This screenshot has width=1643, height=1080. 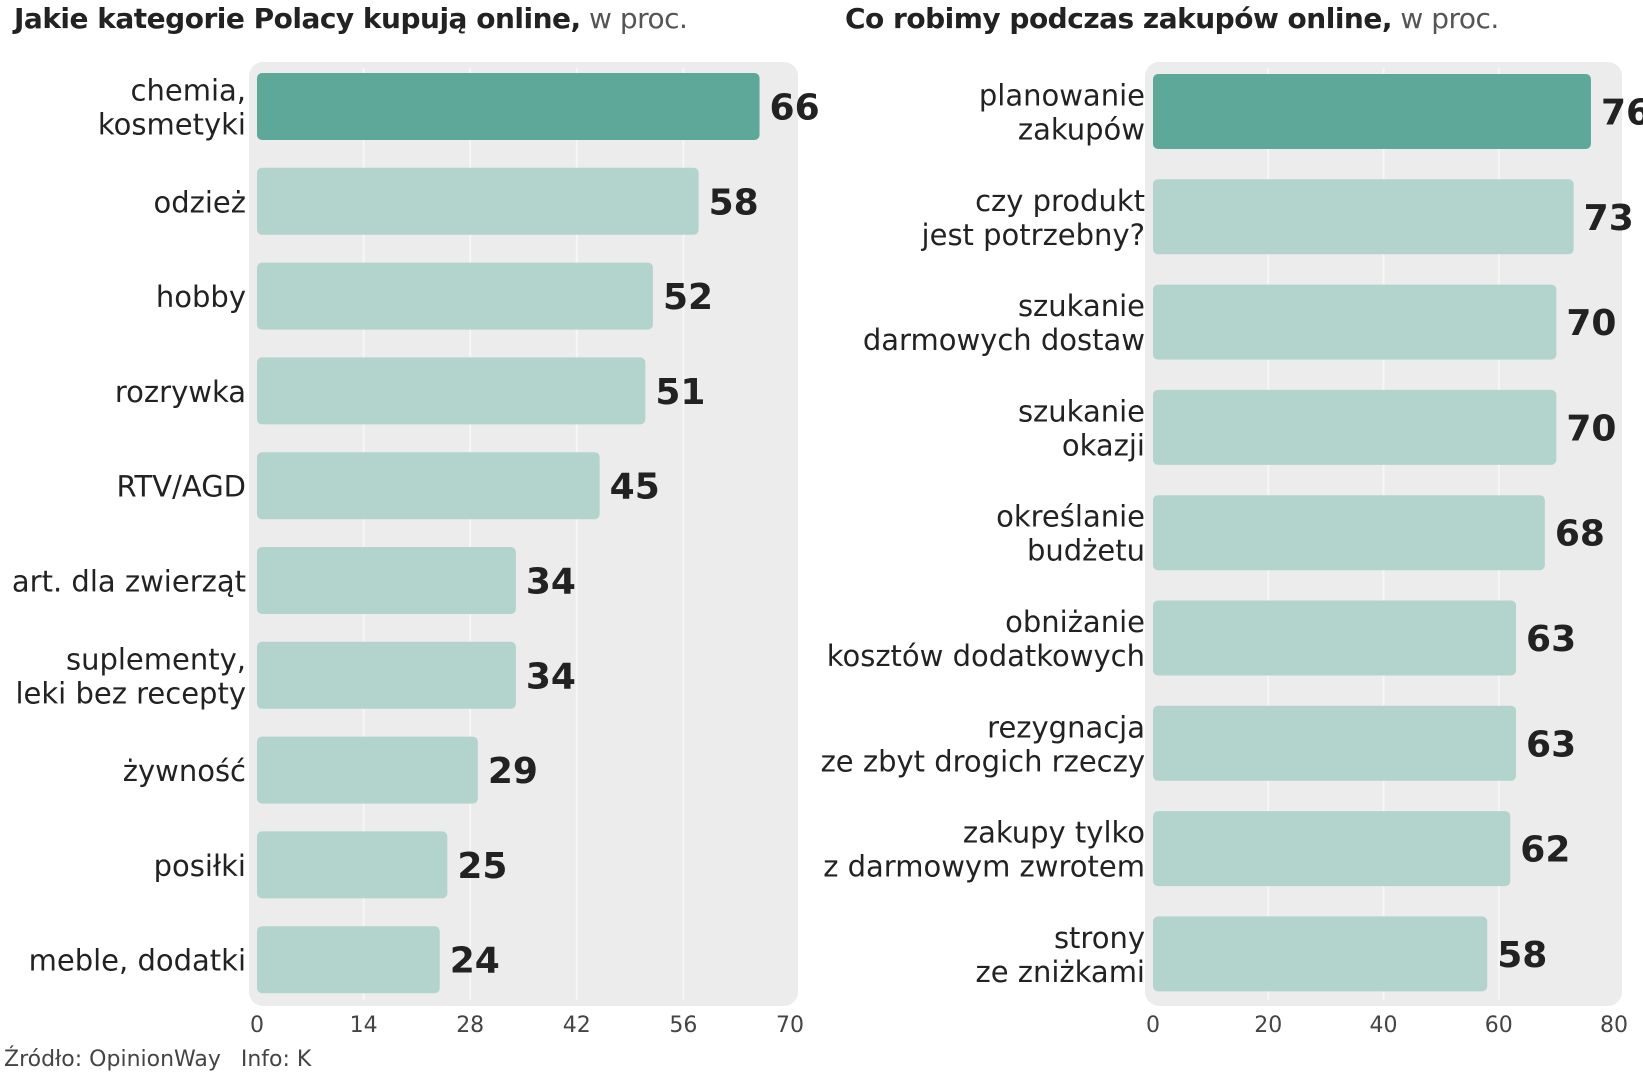 What do you see at coordinates (257, 1025) in the screenshot?
I see `left-tick-label: 0` at bounding box center [257, 1025].